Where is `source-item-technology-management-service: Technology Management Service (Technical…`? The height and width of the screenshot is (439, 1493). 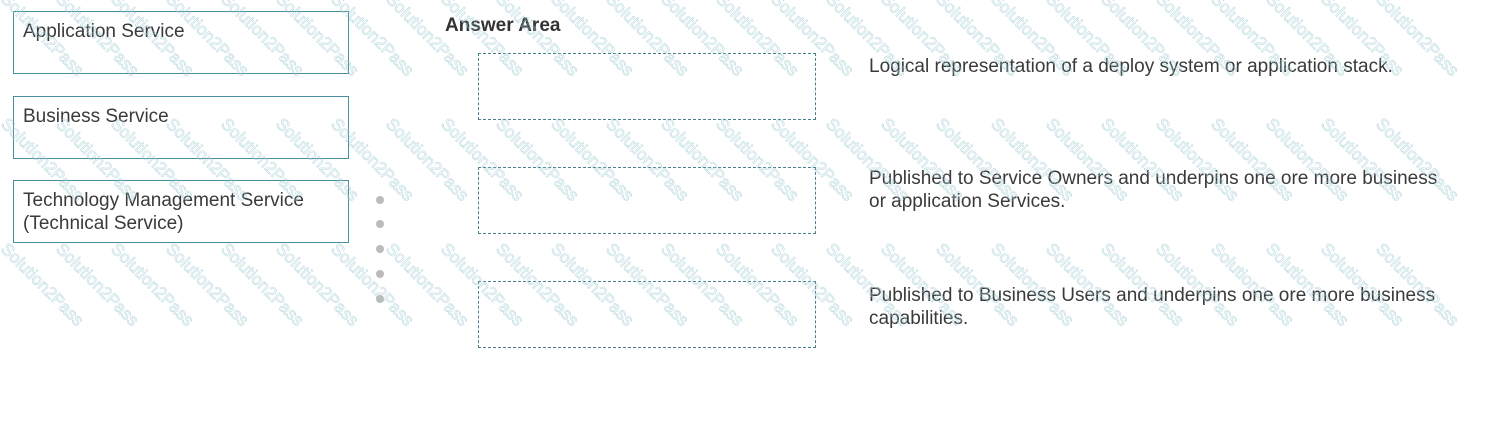 source-item-technology-management-service: Technology Management Service (Technical… is located at coordinates (181, 211).